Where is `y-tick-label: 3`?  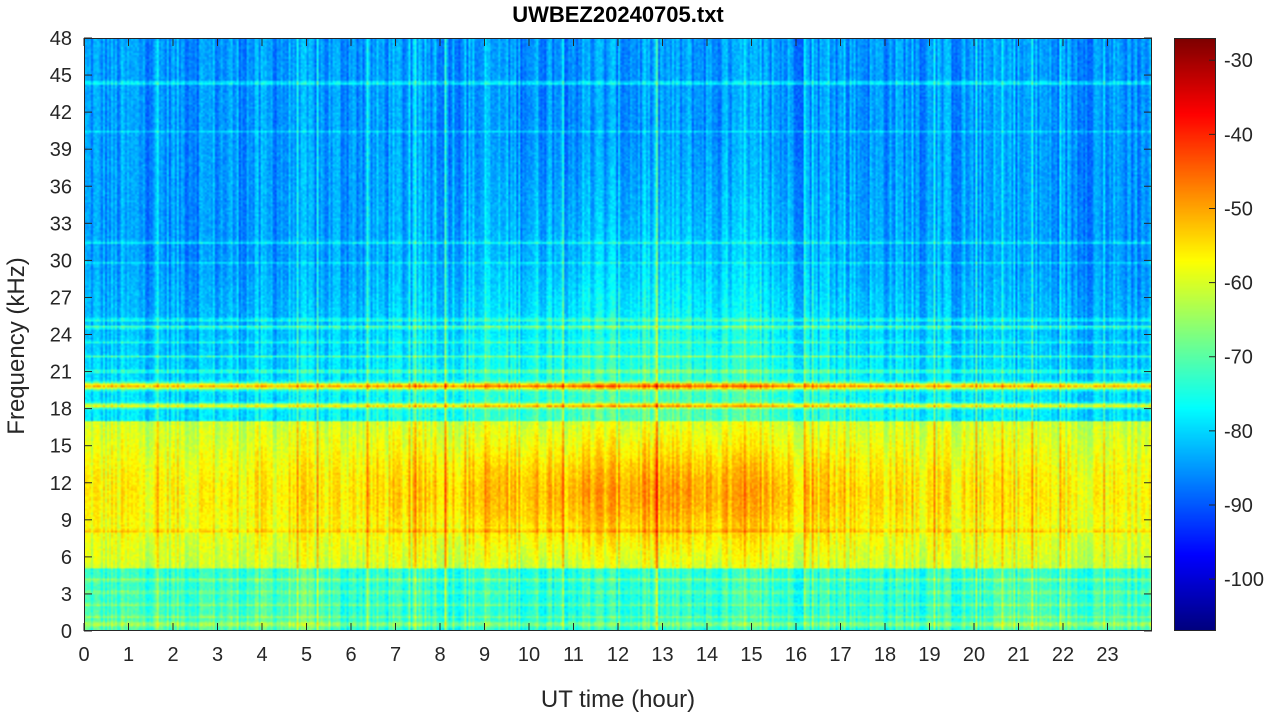 y-tick-label: 3 is located at coordinates (66, 595).